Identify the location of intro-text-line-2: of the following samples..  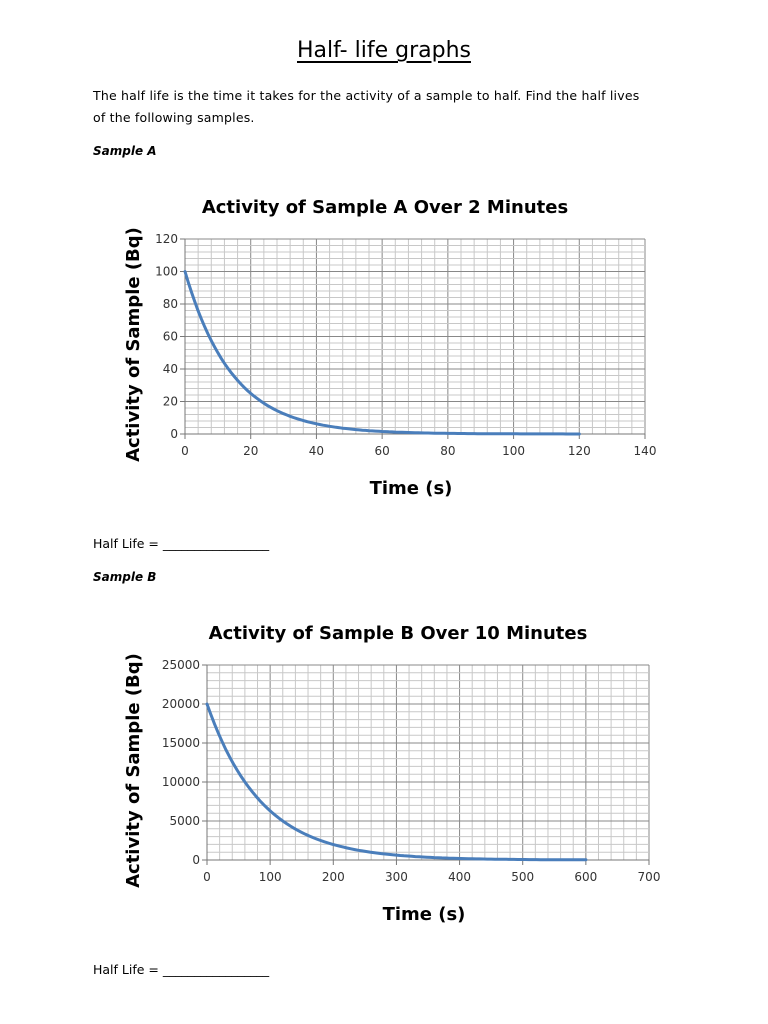
(174, 117).